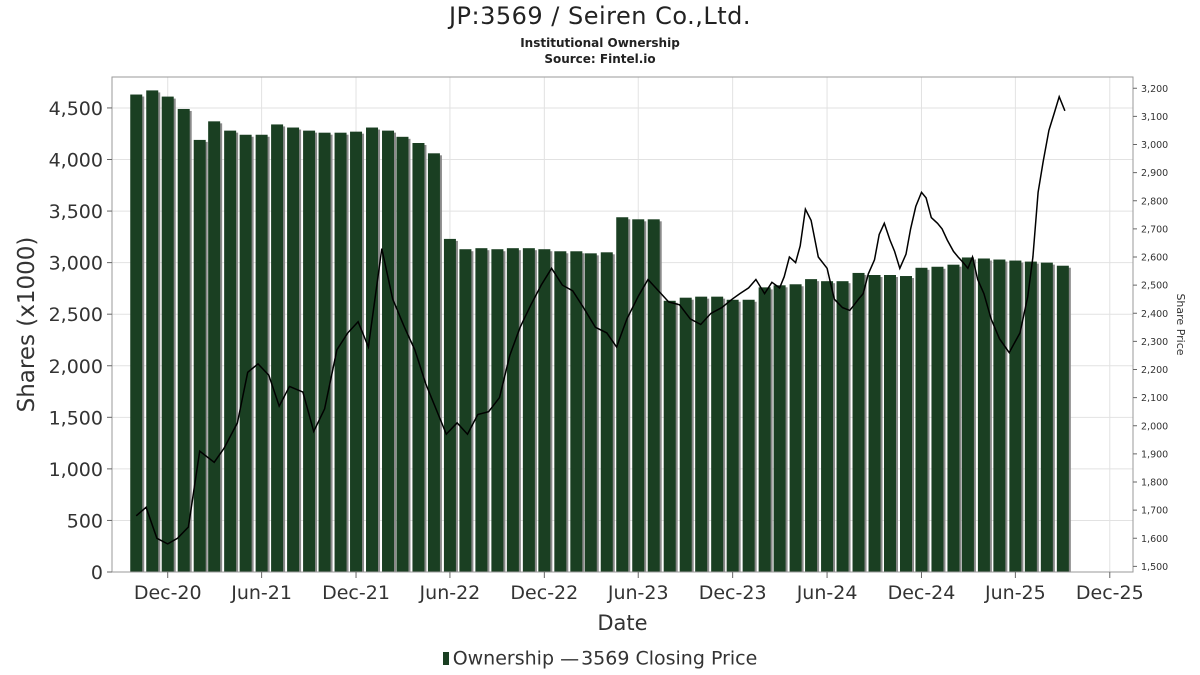 Image resolution: width=1200 pixels, height=675 pixels. I want to click on y2-tick-label: 2,900, so click(1154, 173).